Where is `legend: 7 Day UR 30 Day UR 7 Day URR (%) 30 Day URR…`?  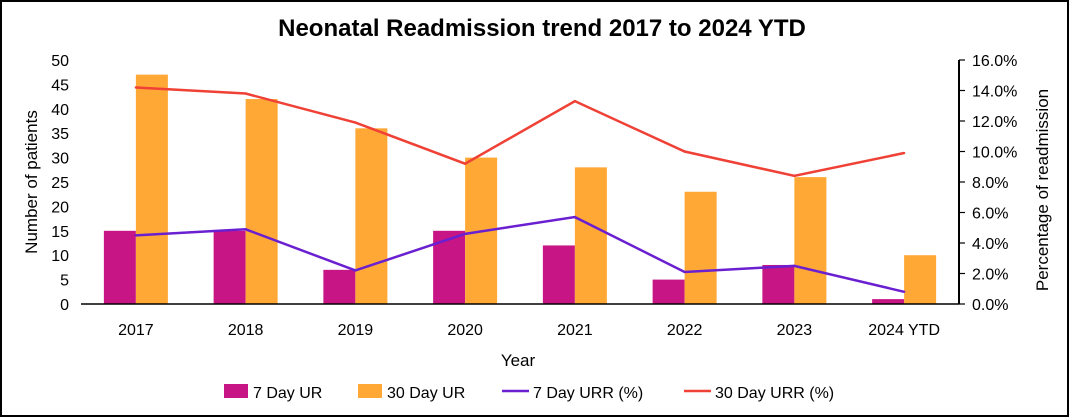
legend: 7 Day UR 30 Day UR 7 Day URR (%) 30 Day URR… is located at coordinates (529, 393).